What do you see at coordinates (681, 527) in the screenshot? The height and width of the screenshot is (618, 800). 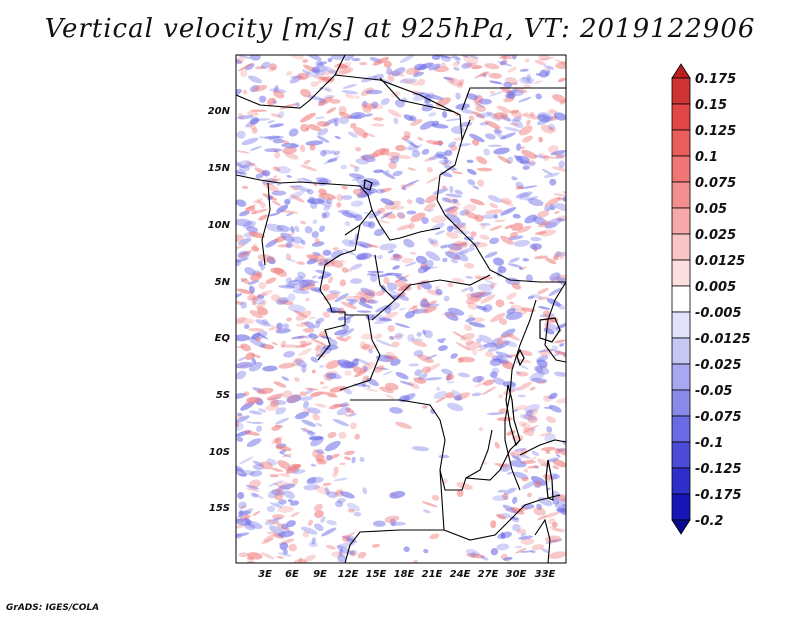 I see `colorbar-bottom-arrow` at bounding box center [681, 527].